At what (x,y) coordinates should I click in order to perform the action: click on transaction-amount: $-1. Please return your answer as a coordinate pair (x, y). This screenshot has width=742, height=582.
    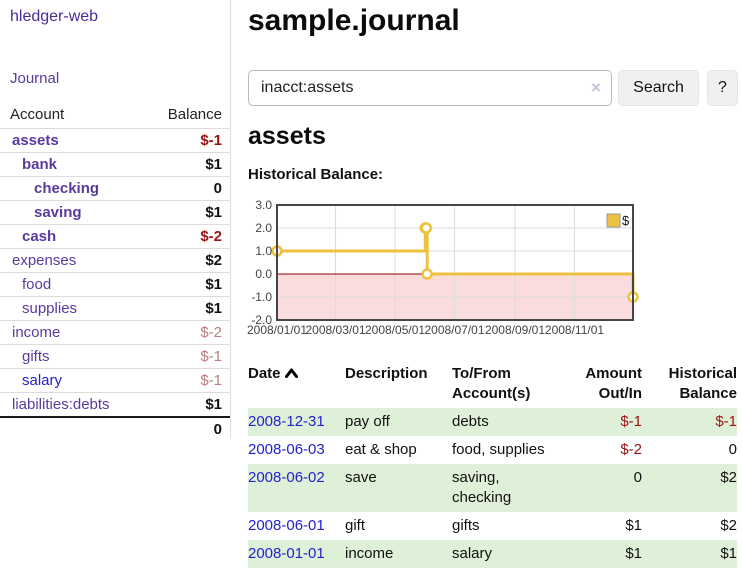
    Looking at the image, I should click on (631, 421).